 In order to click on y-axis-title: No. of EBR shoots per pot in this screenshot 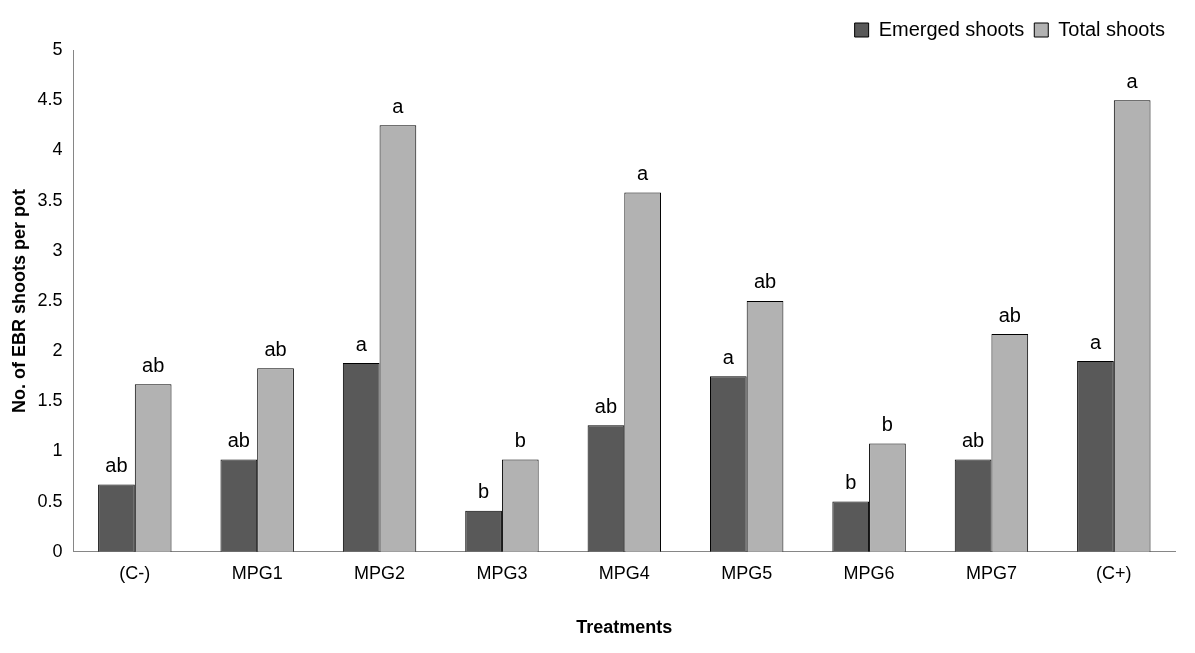, I will do `click(18, 300)`.